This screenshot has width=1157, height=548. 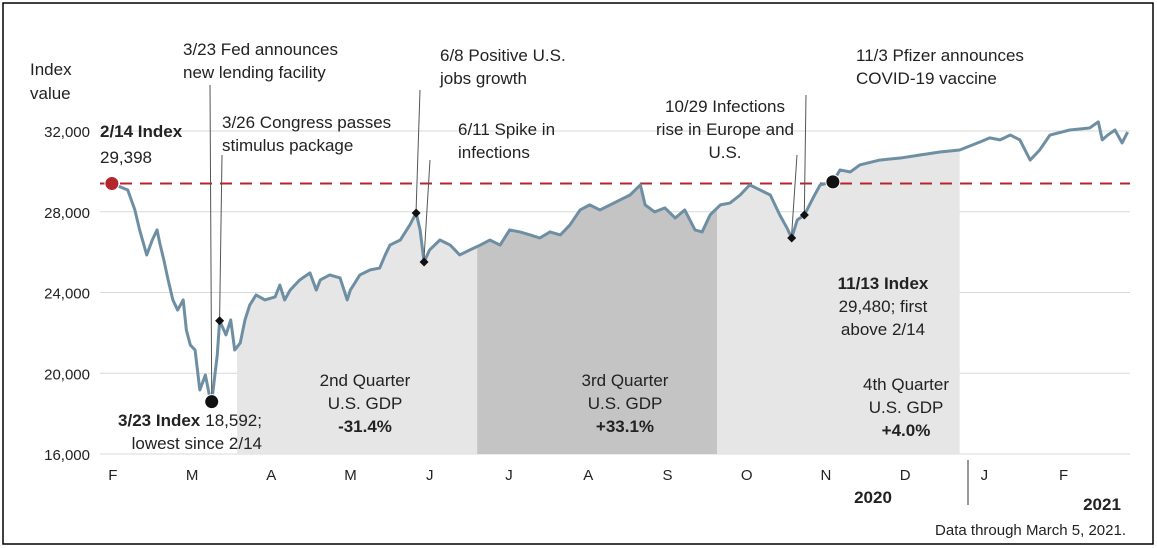 I want to click on annotation-text: 10/29 Infections, so click(x=725, y=106).